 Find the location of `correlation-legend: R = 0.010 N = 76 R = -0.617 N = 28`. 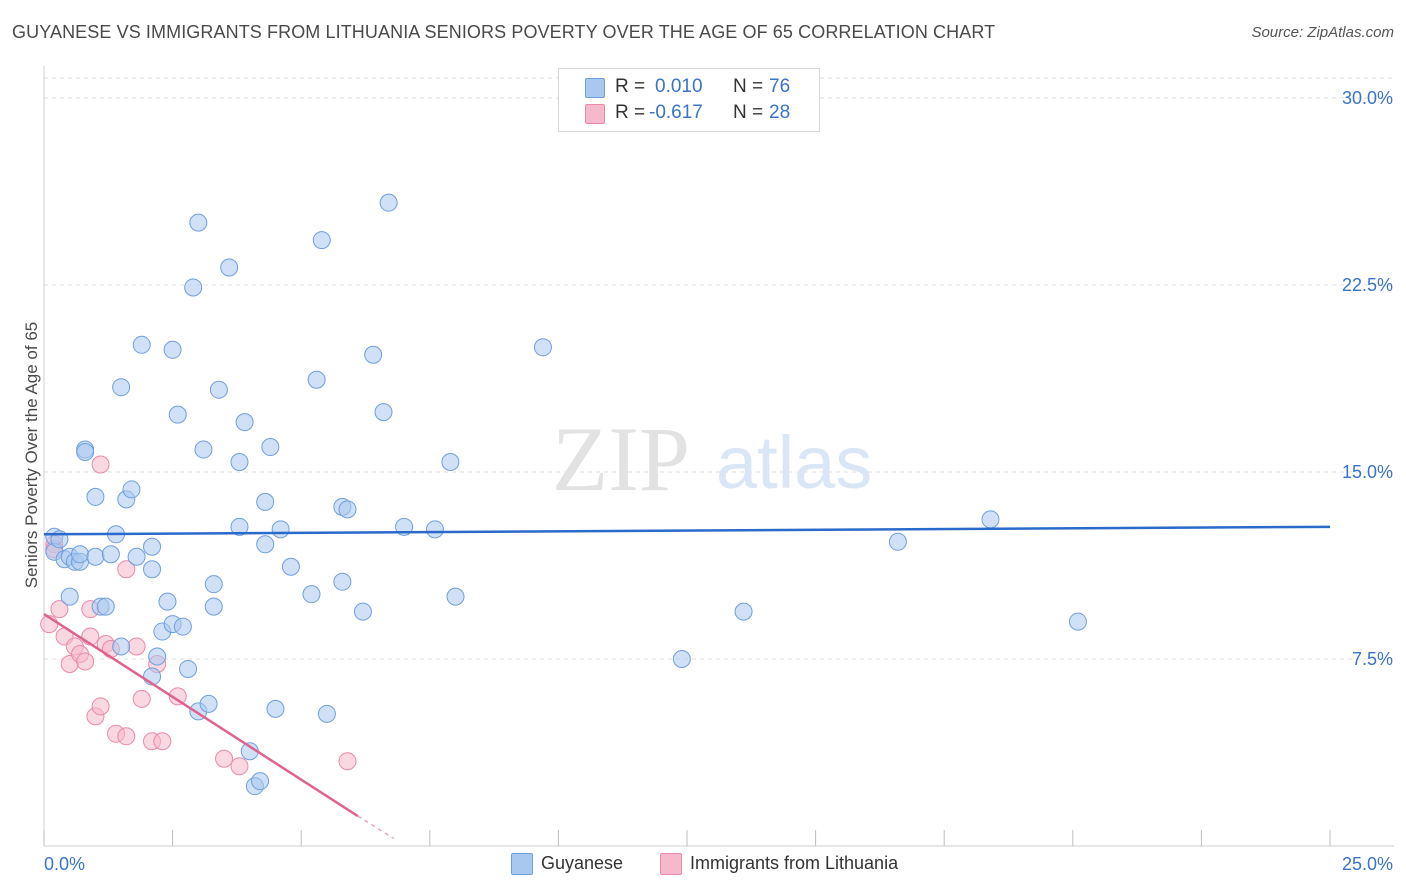

correlation-legend: R = 0.010 N = 76 R = -0.617 N = 28 is located at coordinates (689, 100).